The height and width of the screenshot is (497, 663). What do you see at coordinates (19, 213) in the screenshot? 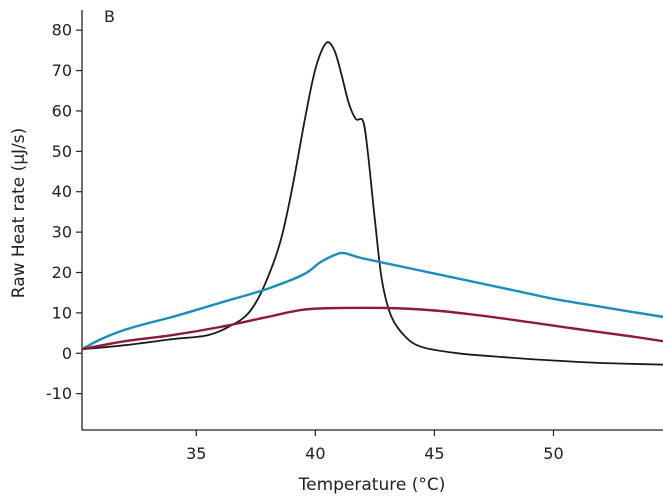
I see `y-axis-title: Raw Heat rate (µJ/s)` at bounding box center [19, 213].